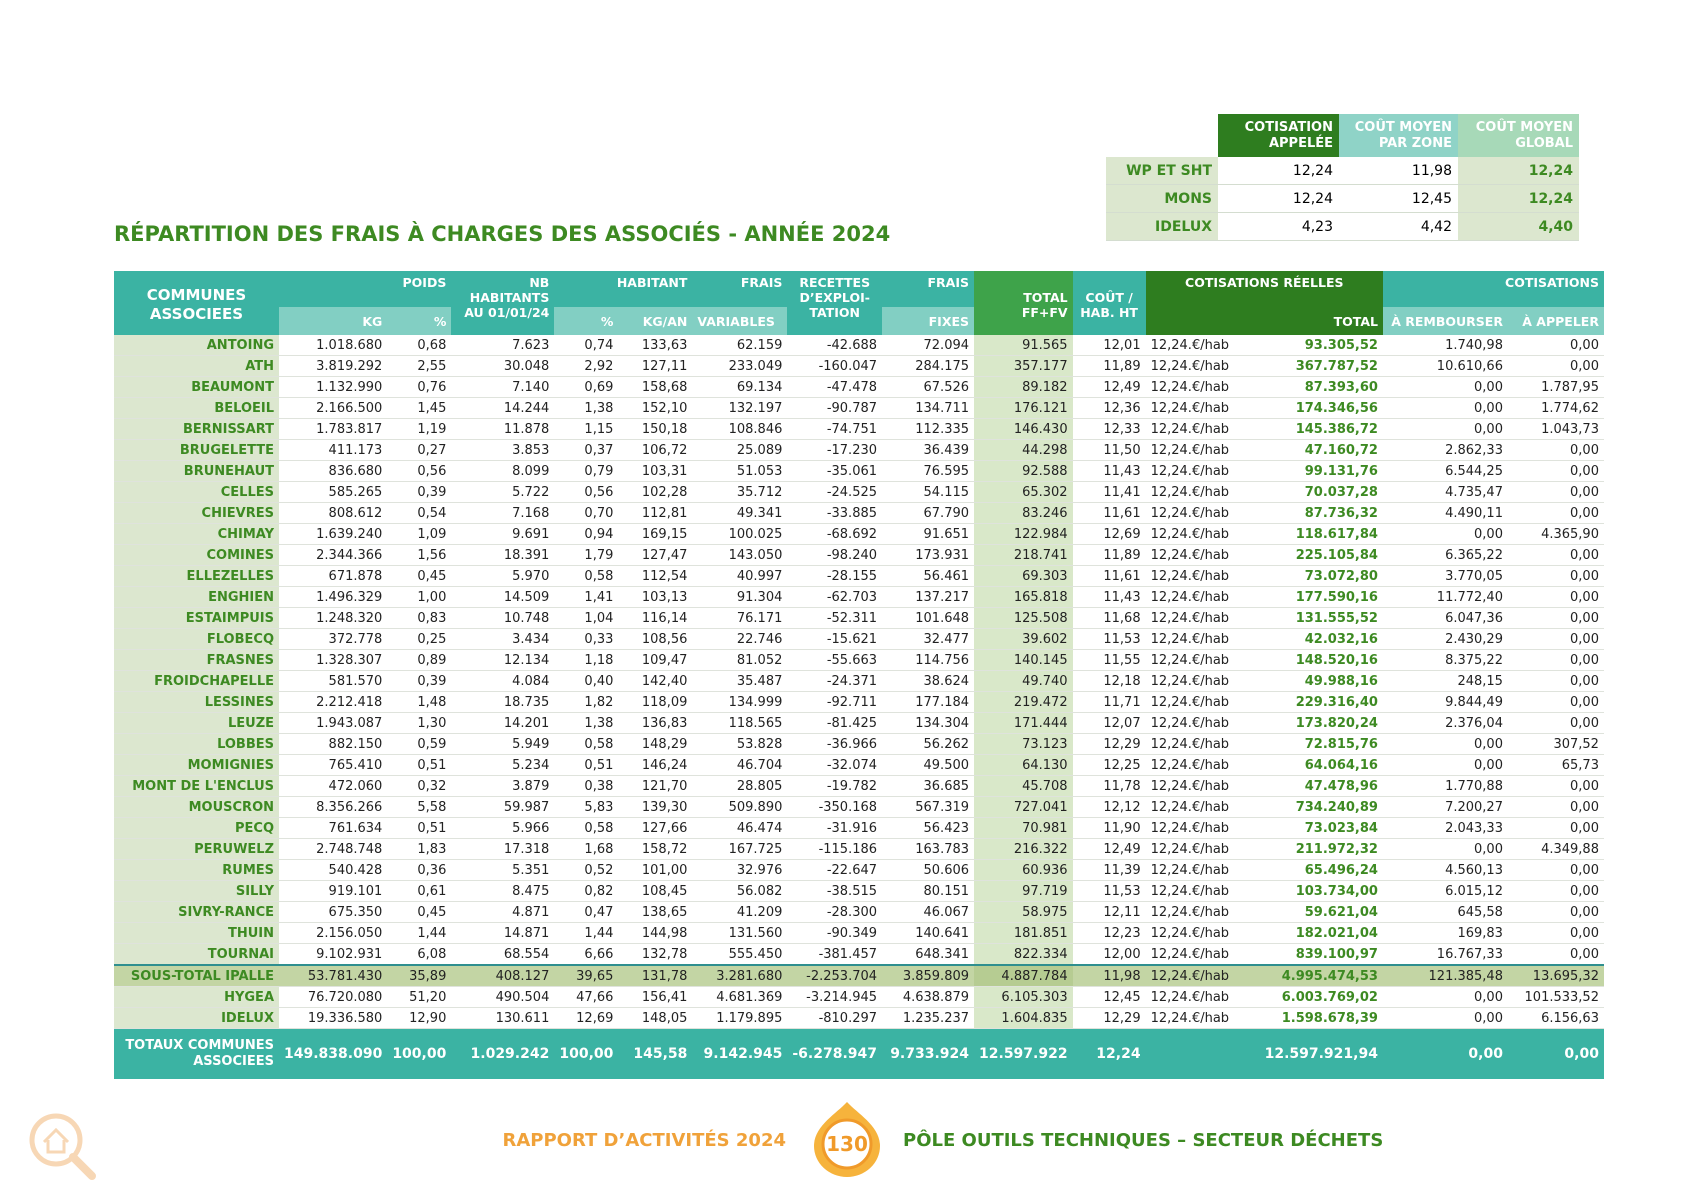 The width and height of the screenshot is (1684, 1191). I want to click on cell: 4.490,11, so click(1445, 513).